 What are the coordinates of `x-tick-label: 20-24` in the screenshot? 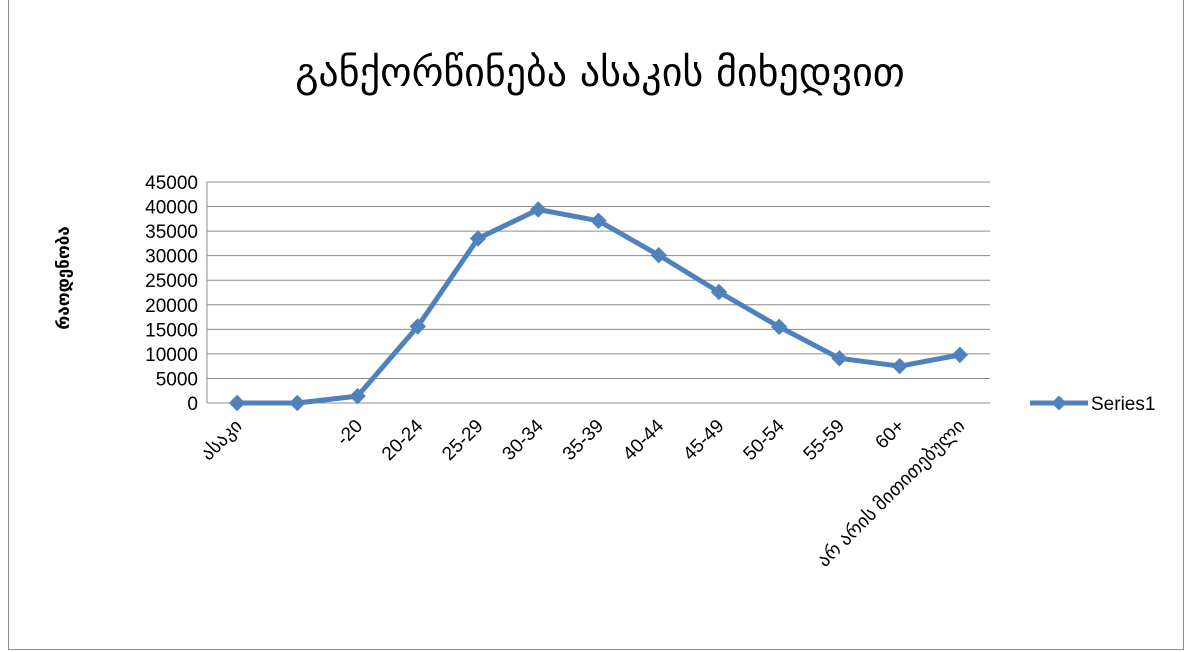 It's located at (403, 440).